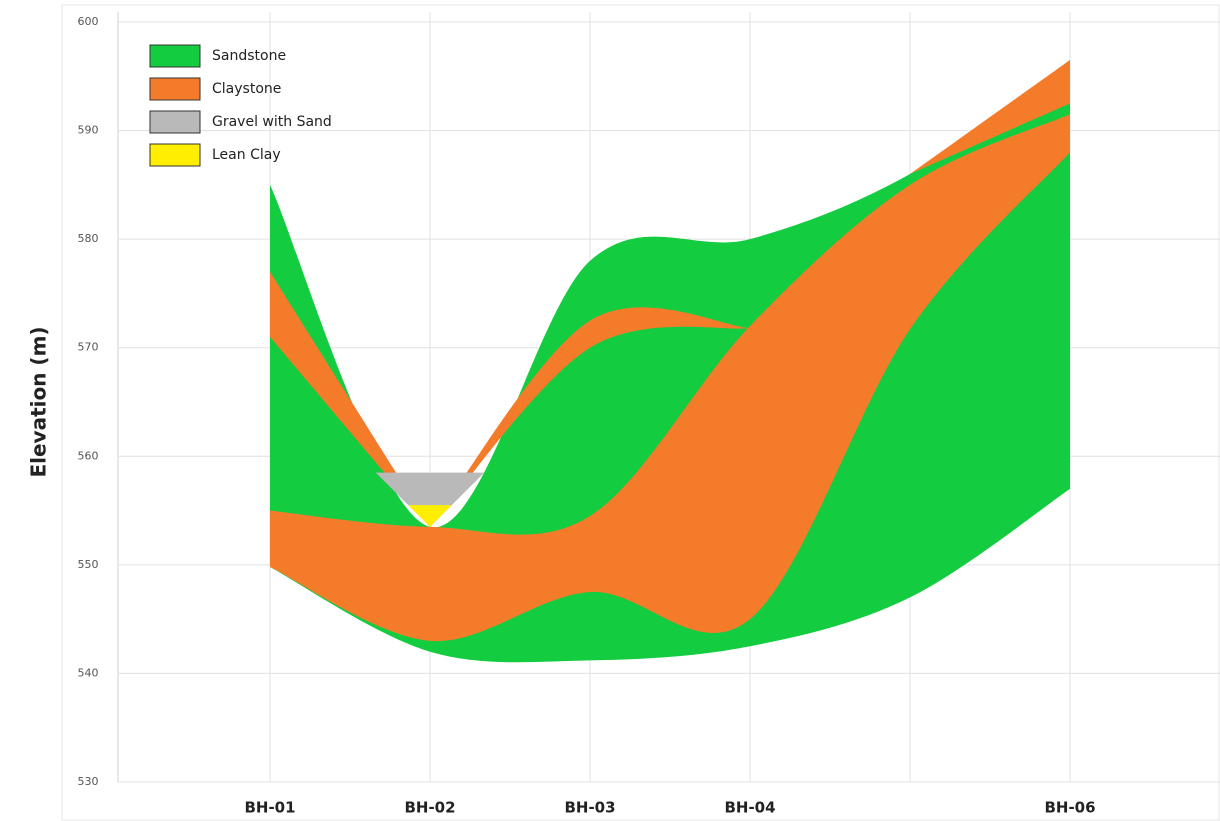  What do you see at coordinates (249, 56) in the screenshot?
I see `legend-label: Sandstone` at bounding box center [249, 56].